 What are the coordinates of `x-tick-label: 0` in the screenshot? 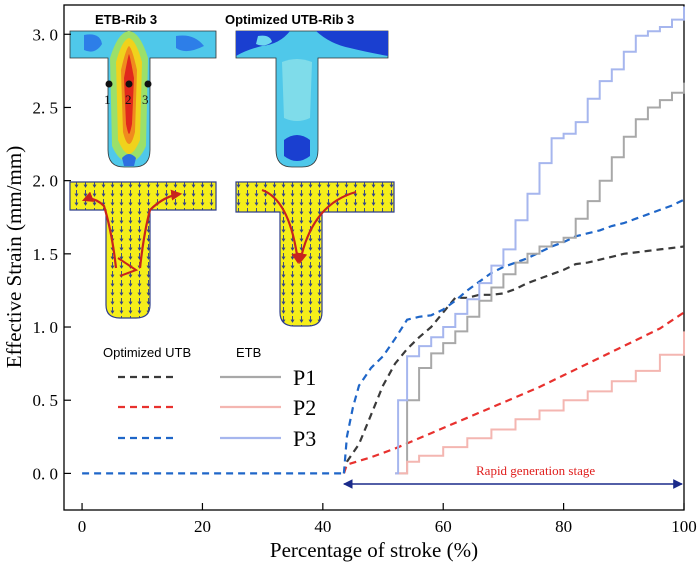 It's located at (82, 526).